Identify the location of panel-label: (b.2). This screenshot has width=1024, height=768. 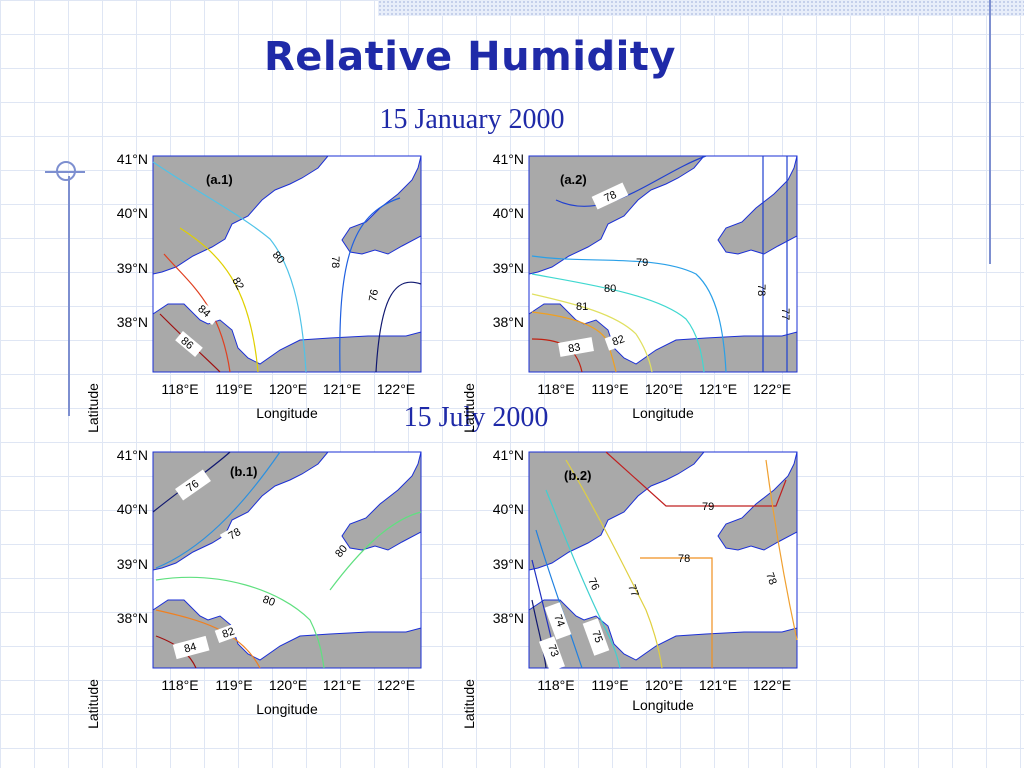
(577, 475).